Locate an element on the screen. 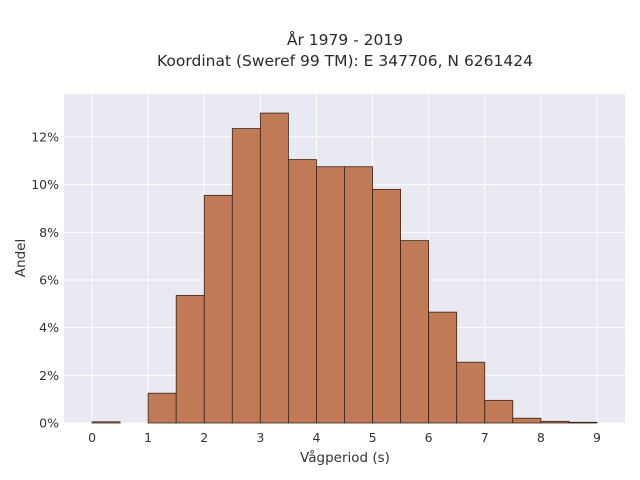 The height and width of the screenshot is (480, 640). y-axis-label: Andel is located at coordinates (21, 258).